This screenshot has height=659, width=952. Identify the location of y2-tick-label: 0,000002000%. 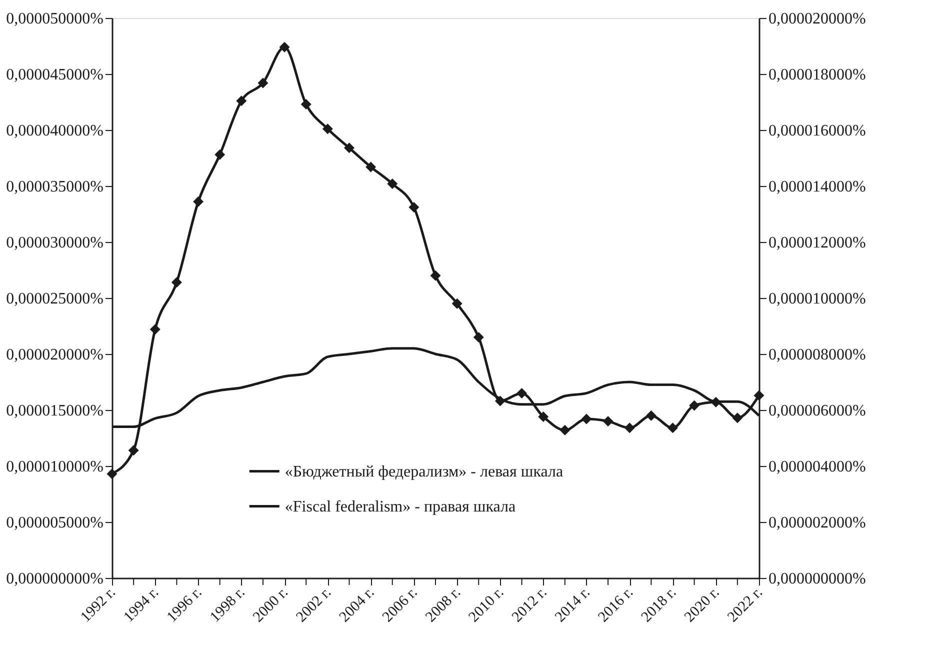
(817, 523).